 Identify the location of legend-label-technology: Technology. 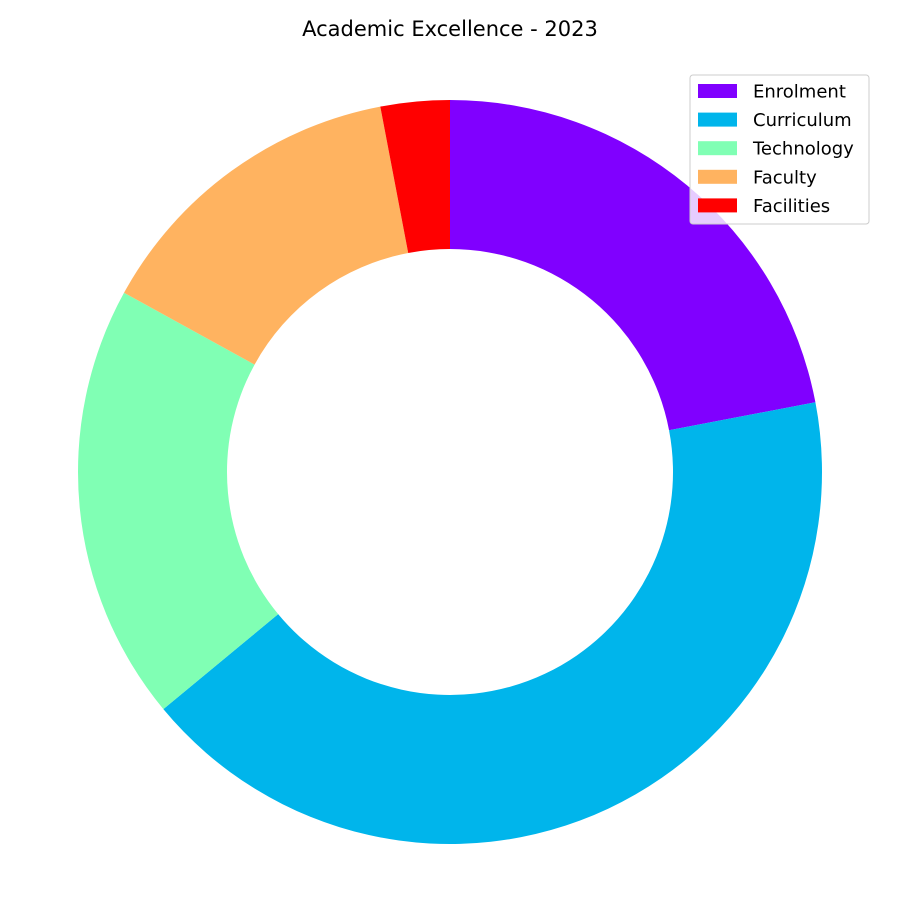
(803, 149).